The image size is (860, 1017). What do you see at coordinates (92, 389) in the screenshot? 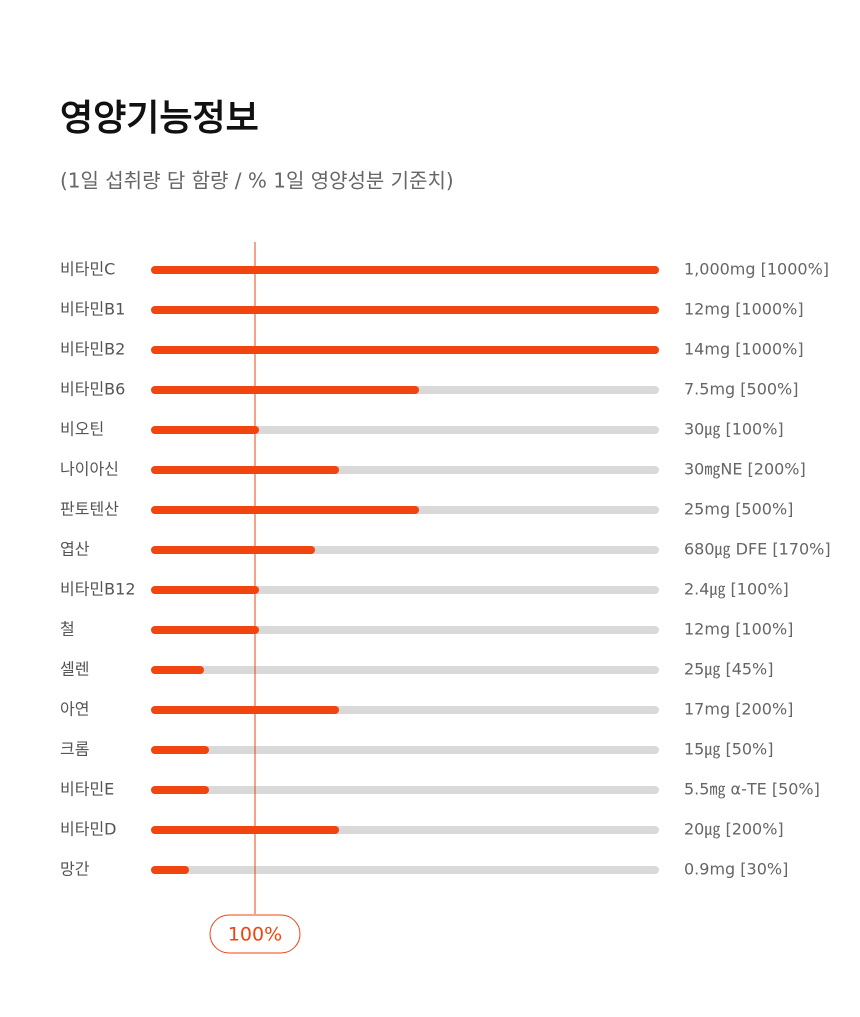
I see `row-label: 비타민B6` at bounding box center [92, 389].